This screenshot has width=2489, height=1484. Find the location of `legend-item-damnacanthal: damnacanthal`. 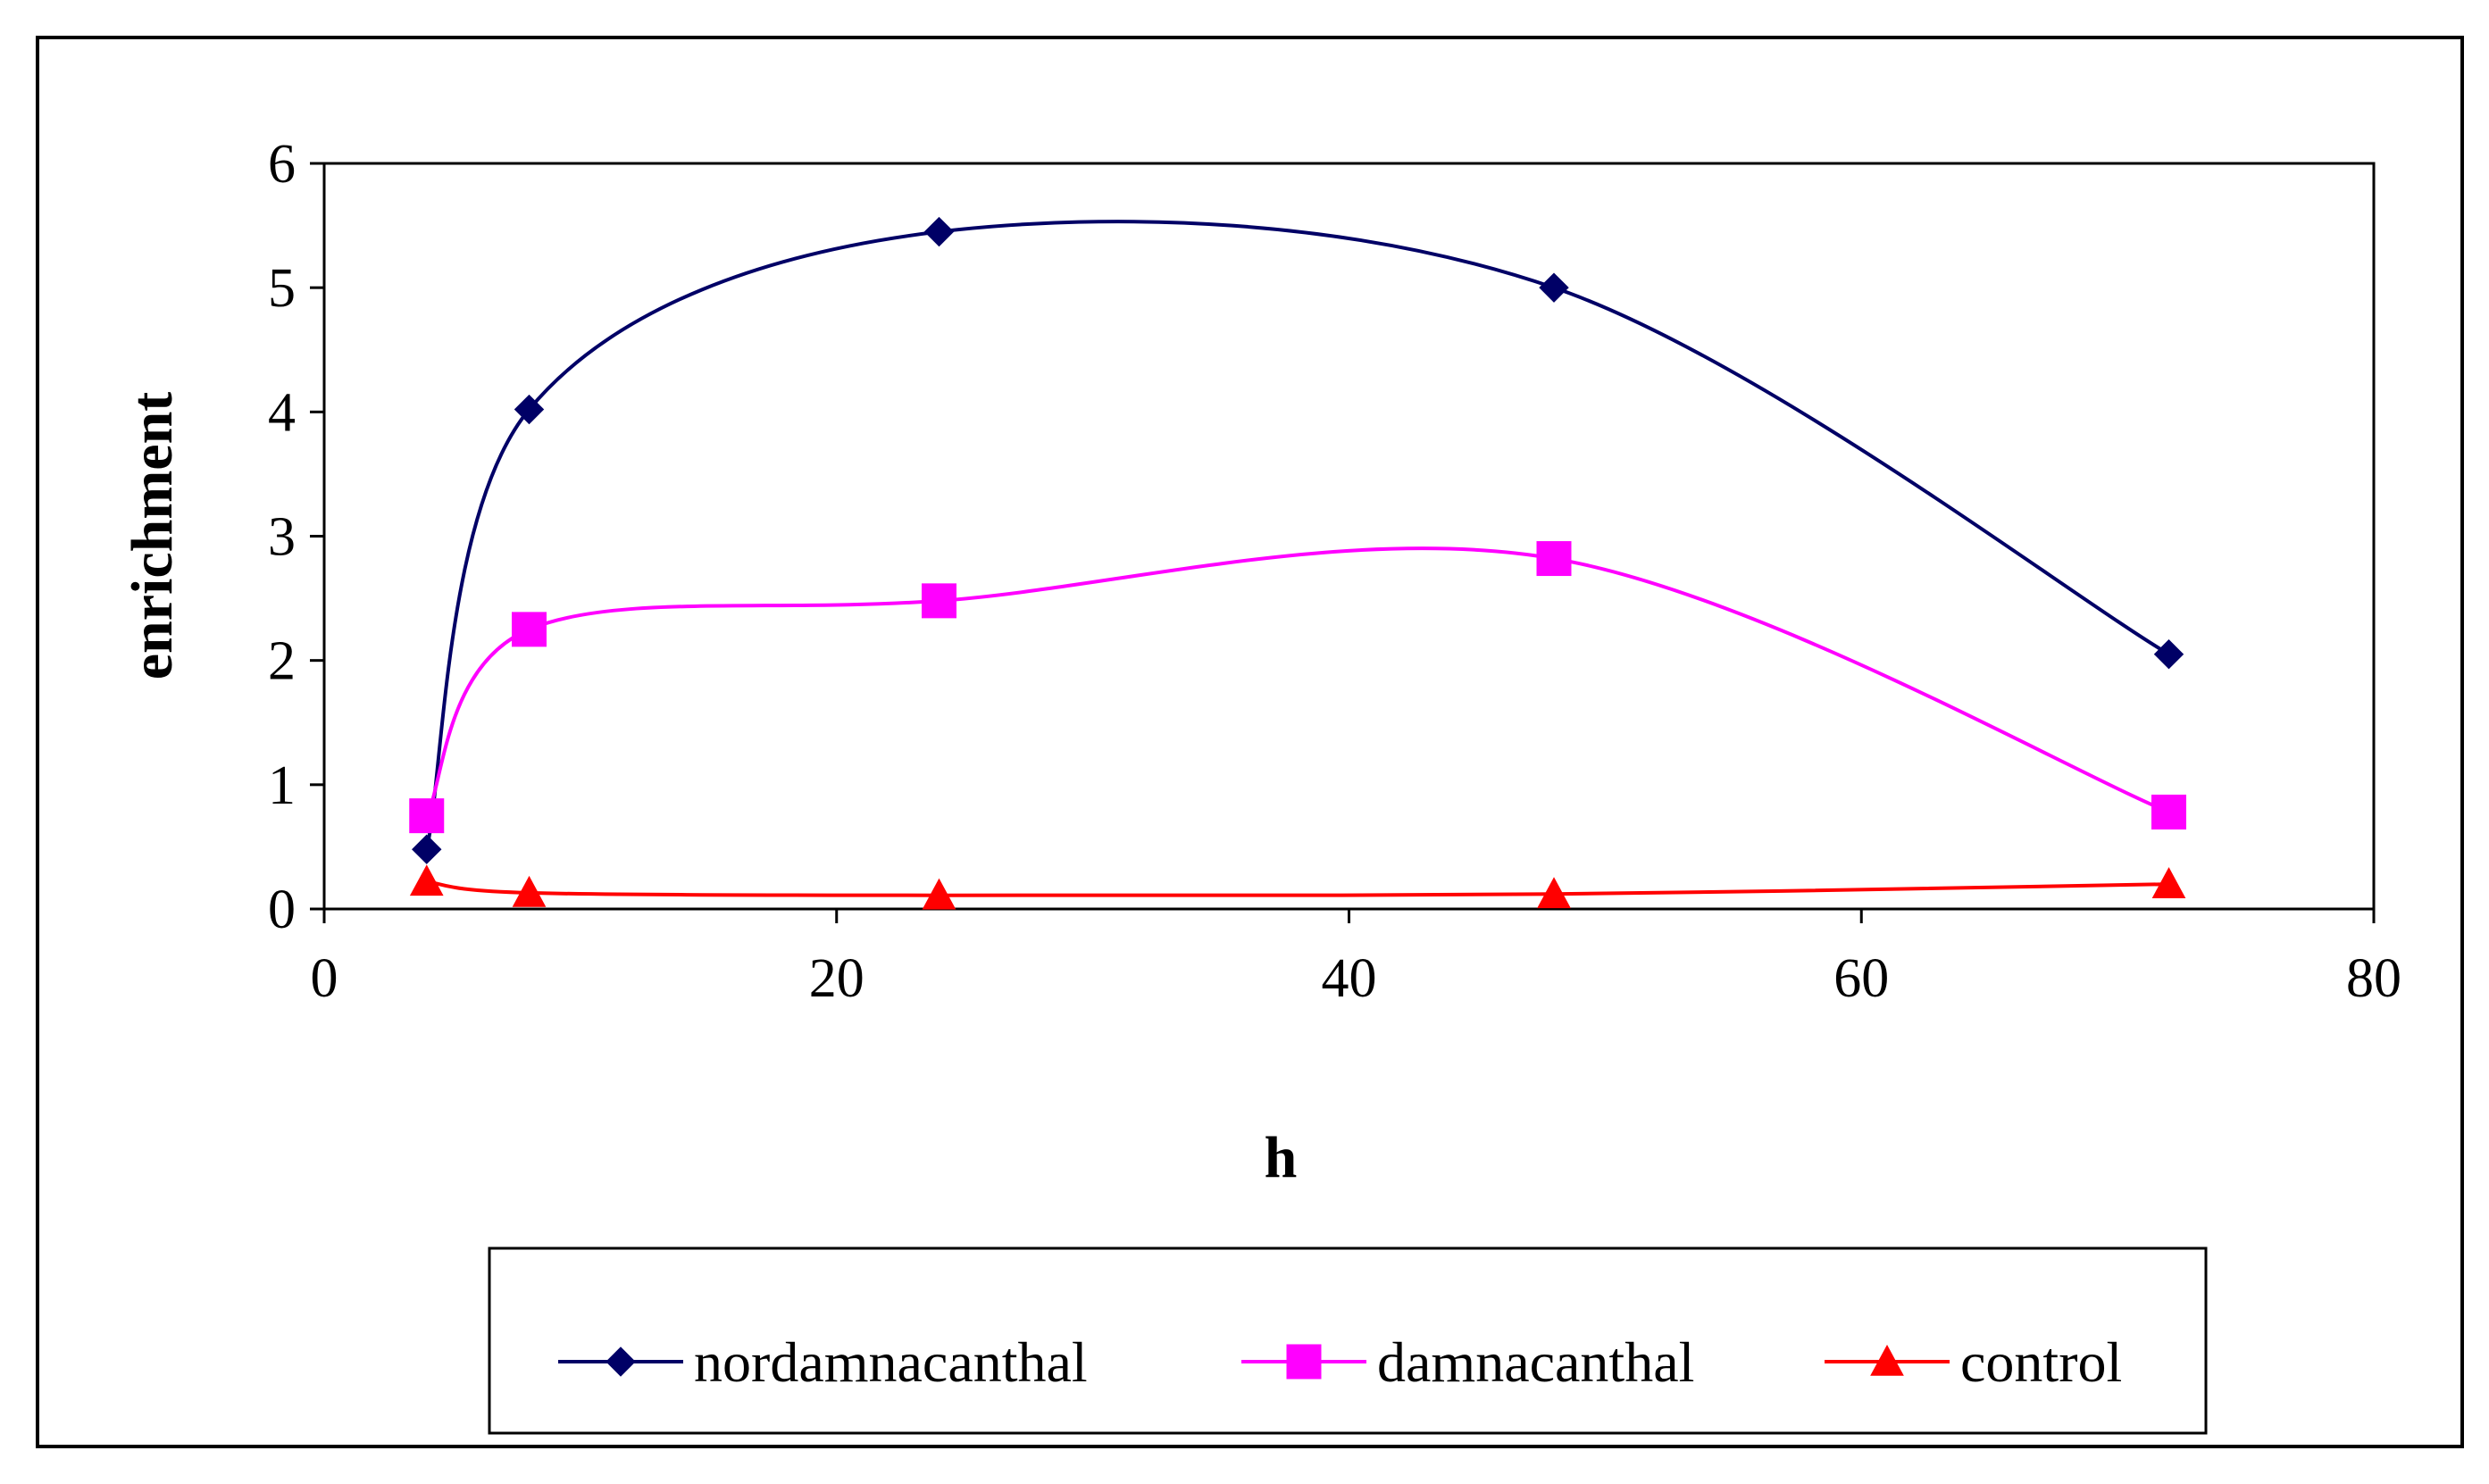

legend-item-damnacanthal: damnacanthal is located at coordinates (1468, 1362).